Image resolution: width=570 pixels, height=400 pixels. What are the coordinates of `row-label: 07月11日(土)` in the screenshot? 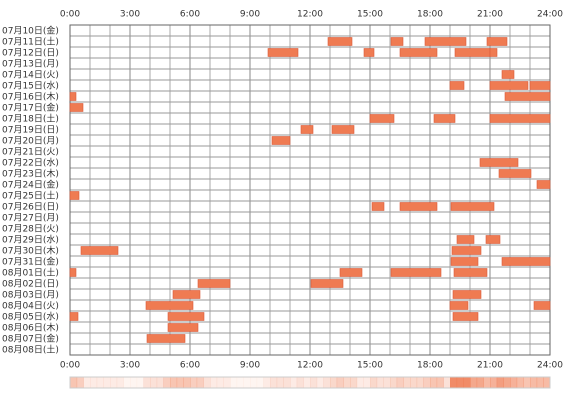 It's located at (30, 42).